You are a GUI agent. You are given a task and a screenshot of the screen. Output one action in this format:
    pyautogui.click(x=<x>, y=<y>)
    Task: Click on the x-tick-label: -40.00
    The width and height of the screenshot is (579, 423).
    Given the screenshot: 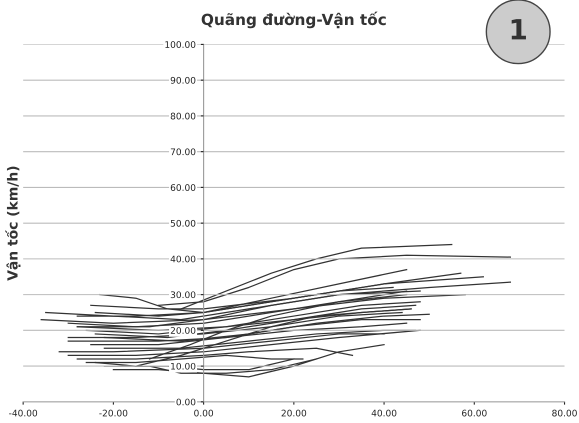 What is the action you would take?
    pyautogui.click(x=23, y=413)
    